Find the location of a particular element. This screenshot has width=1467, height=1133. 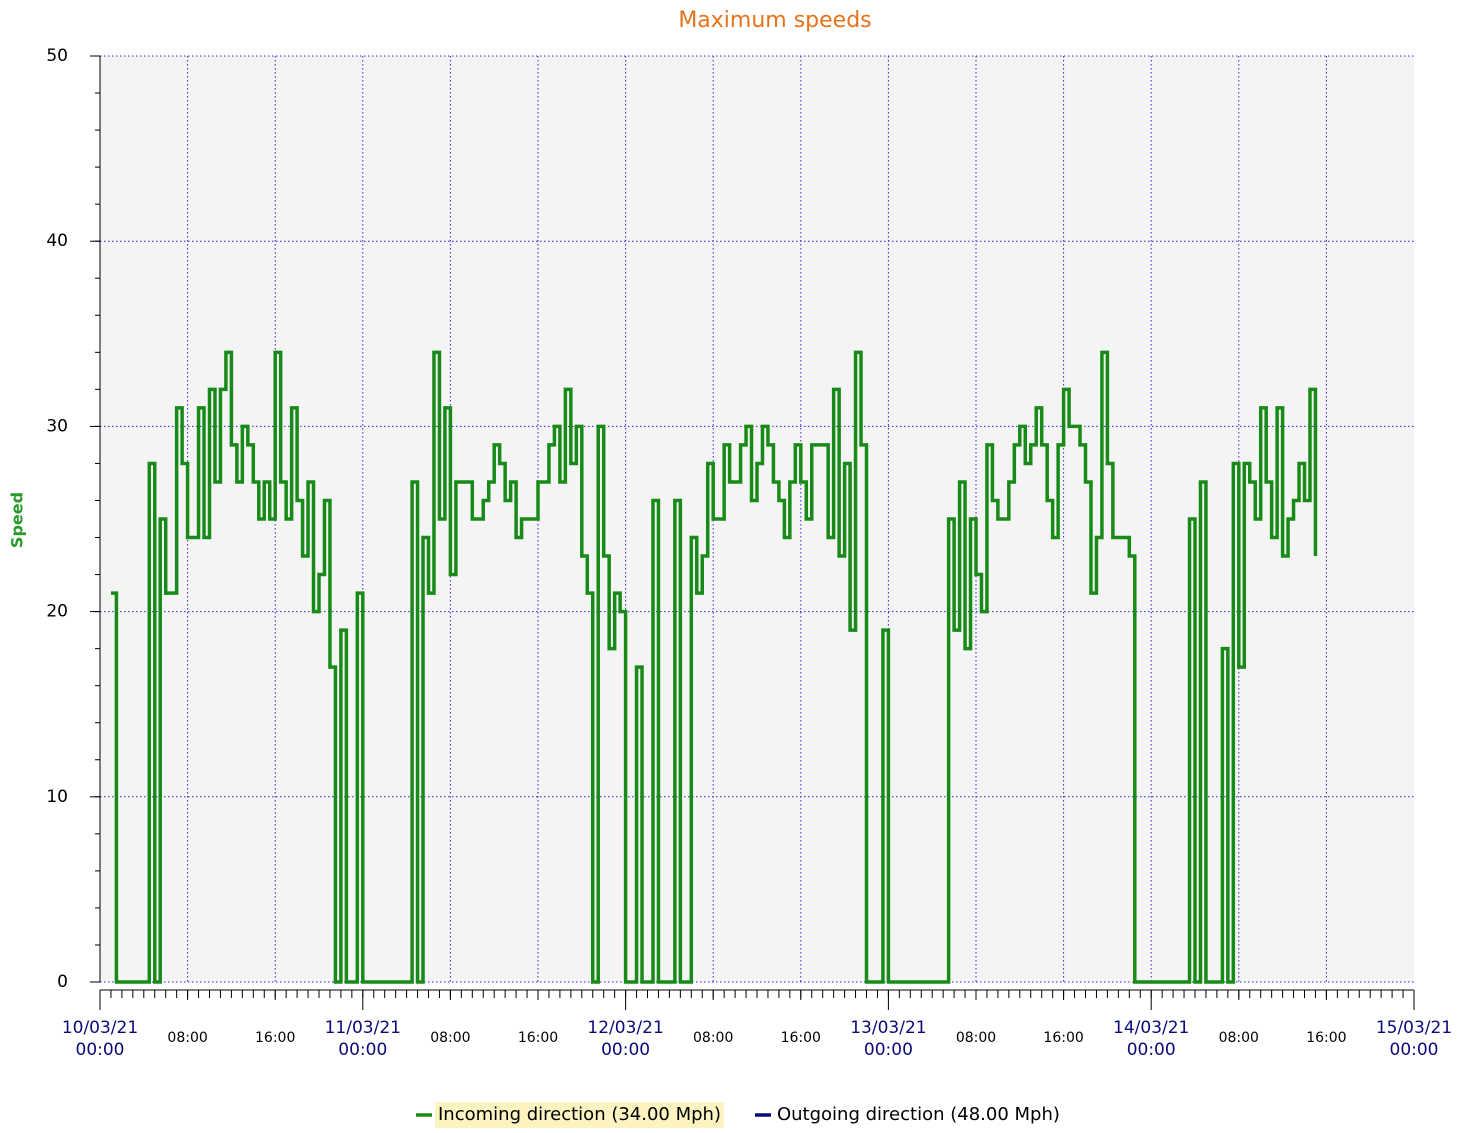

x-tick-label: 14/03/21 00:00 is located at coordinates (1151, 1039).